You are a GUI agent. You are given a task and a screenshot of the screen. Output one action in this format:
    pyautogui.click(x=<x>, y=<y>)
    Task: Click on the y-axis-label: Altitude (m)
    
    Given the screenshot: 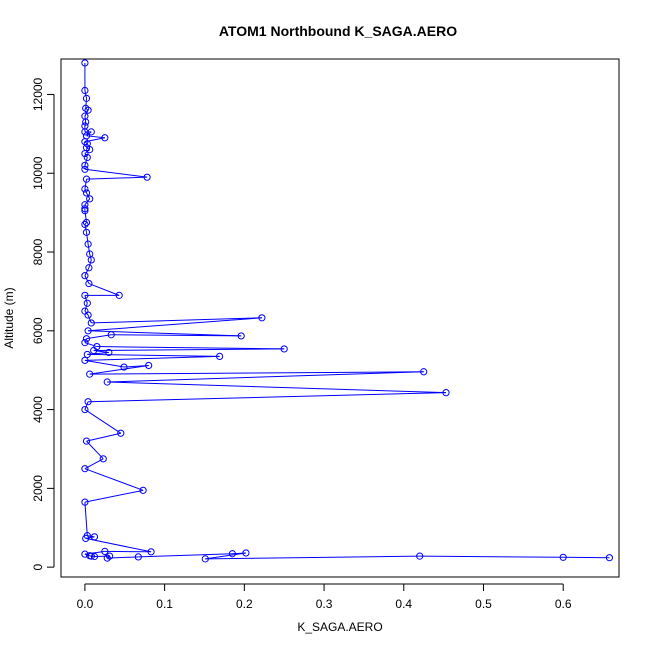 What is the action you would take?
    pyautogui.click(x=9, y=317)
    